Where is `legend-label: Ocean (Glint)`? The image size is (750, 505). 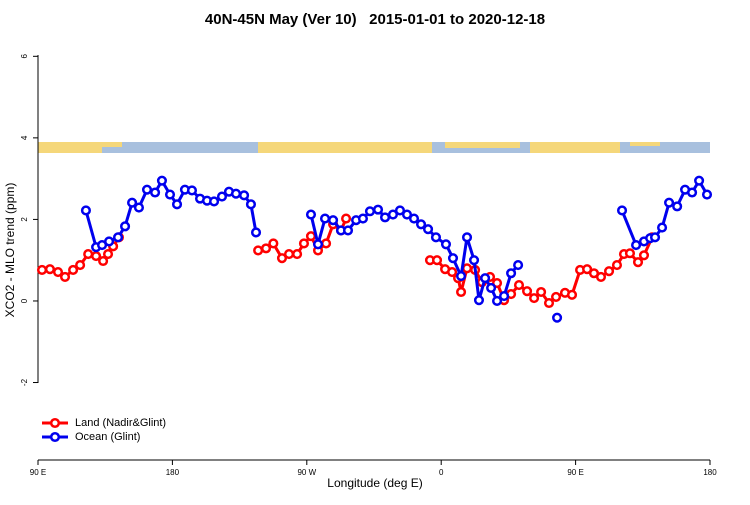
legend-label: Ocean (Glint) is located at coordinates (107, 437).